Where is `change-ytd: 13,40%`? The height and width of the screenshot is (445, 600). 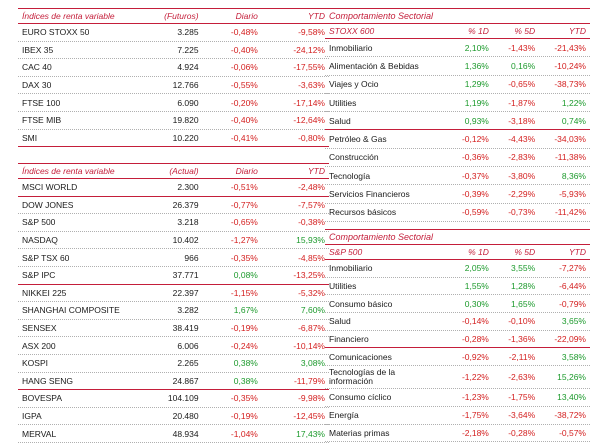 change-ytd: 13,40% is located at coordinates (571, 397).